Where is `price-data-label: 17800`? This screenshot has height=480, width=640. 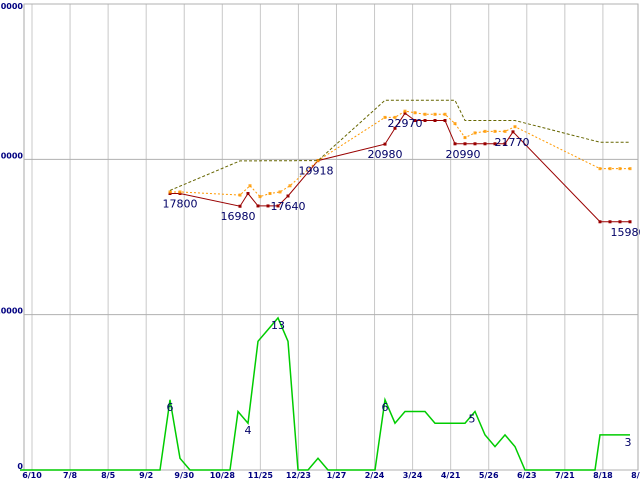 price-data-label: 17800 is located at coordinates (180, 204).